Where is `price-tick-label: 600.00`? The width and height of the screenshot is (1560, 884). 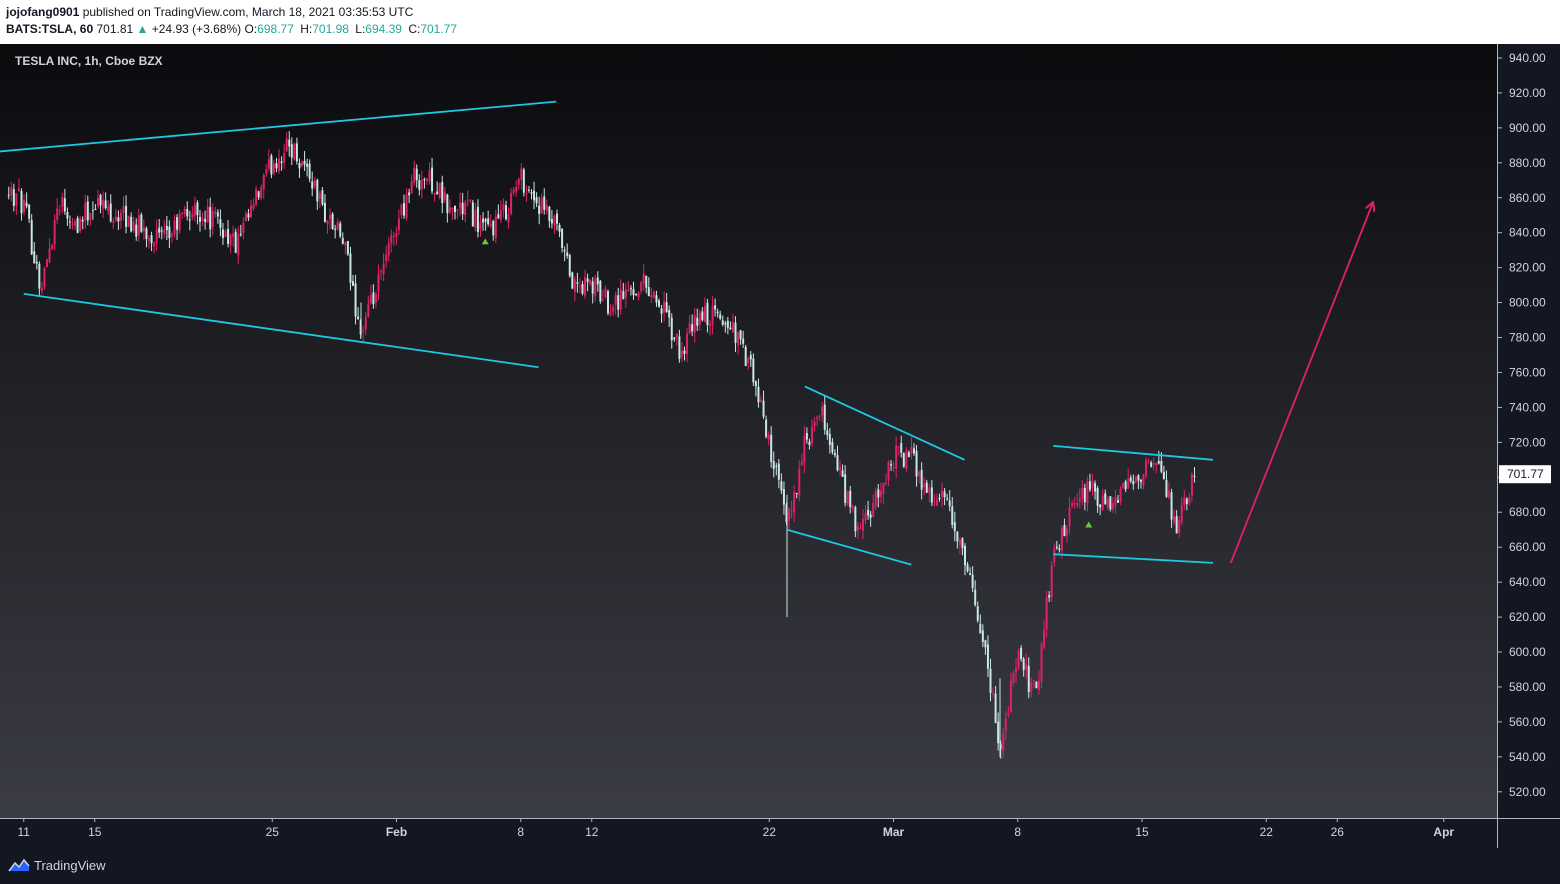 price-tick-label: 600.00 is located at coordinates (1527, 652).